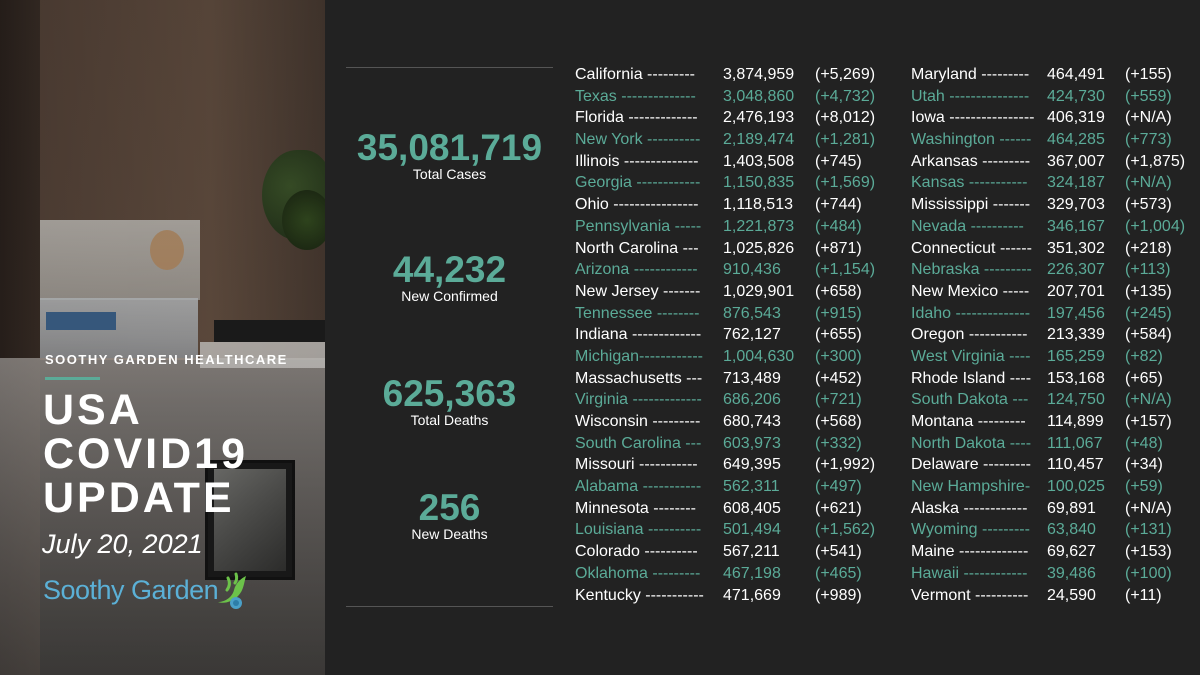 Image resolution: width=1200 pixels, height=675 pixels. What do you see at coordinates (735, 75) in the screenshot?
I see `state-row: California --------- 3,874,959 (+5,269)` at bounding box center [735, 75].